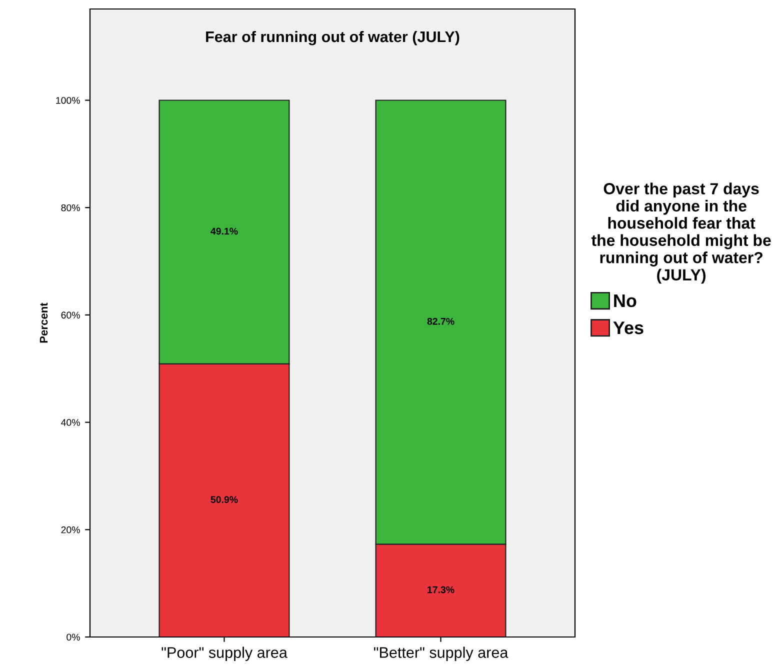 The image size is (782, 670). Describe the element at coordinates (224, 500) in the screenshot. I see `data-label: 50.9%` at that location.